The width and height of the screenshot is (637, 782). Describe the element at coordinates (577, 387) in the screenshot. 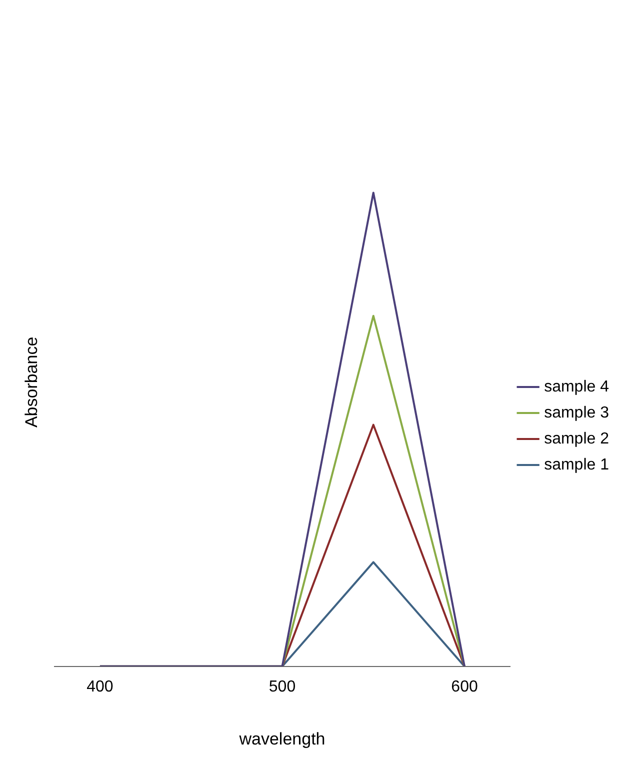

I see `legend-label: sample 4` at that location.